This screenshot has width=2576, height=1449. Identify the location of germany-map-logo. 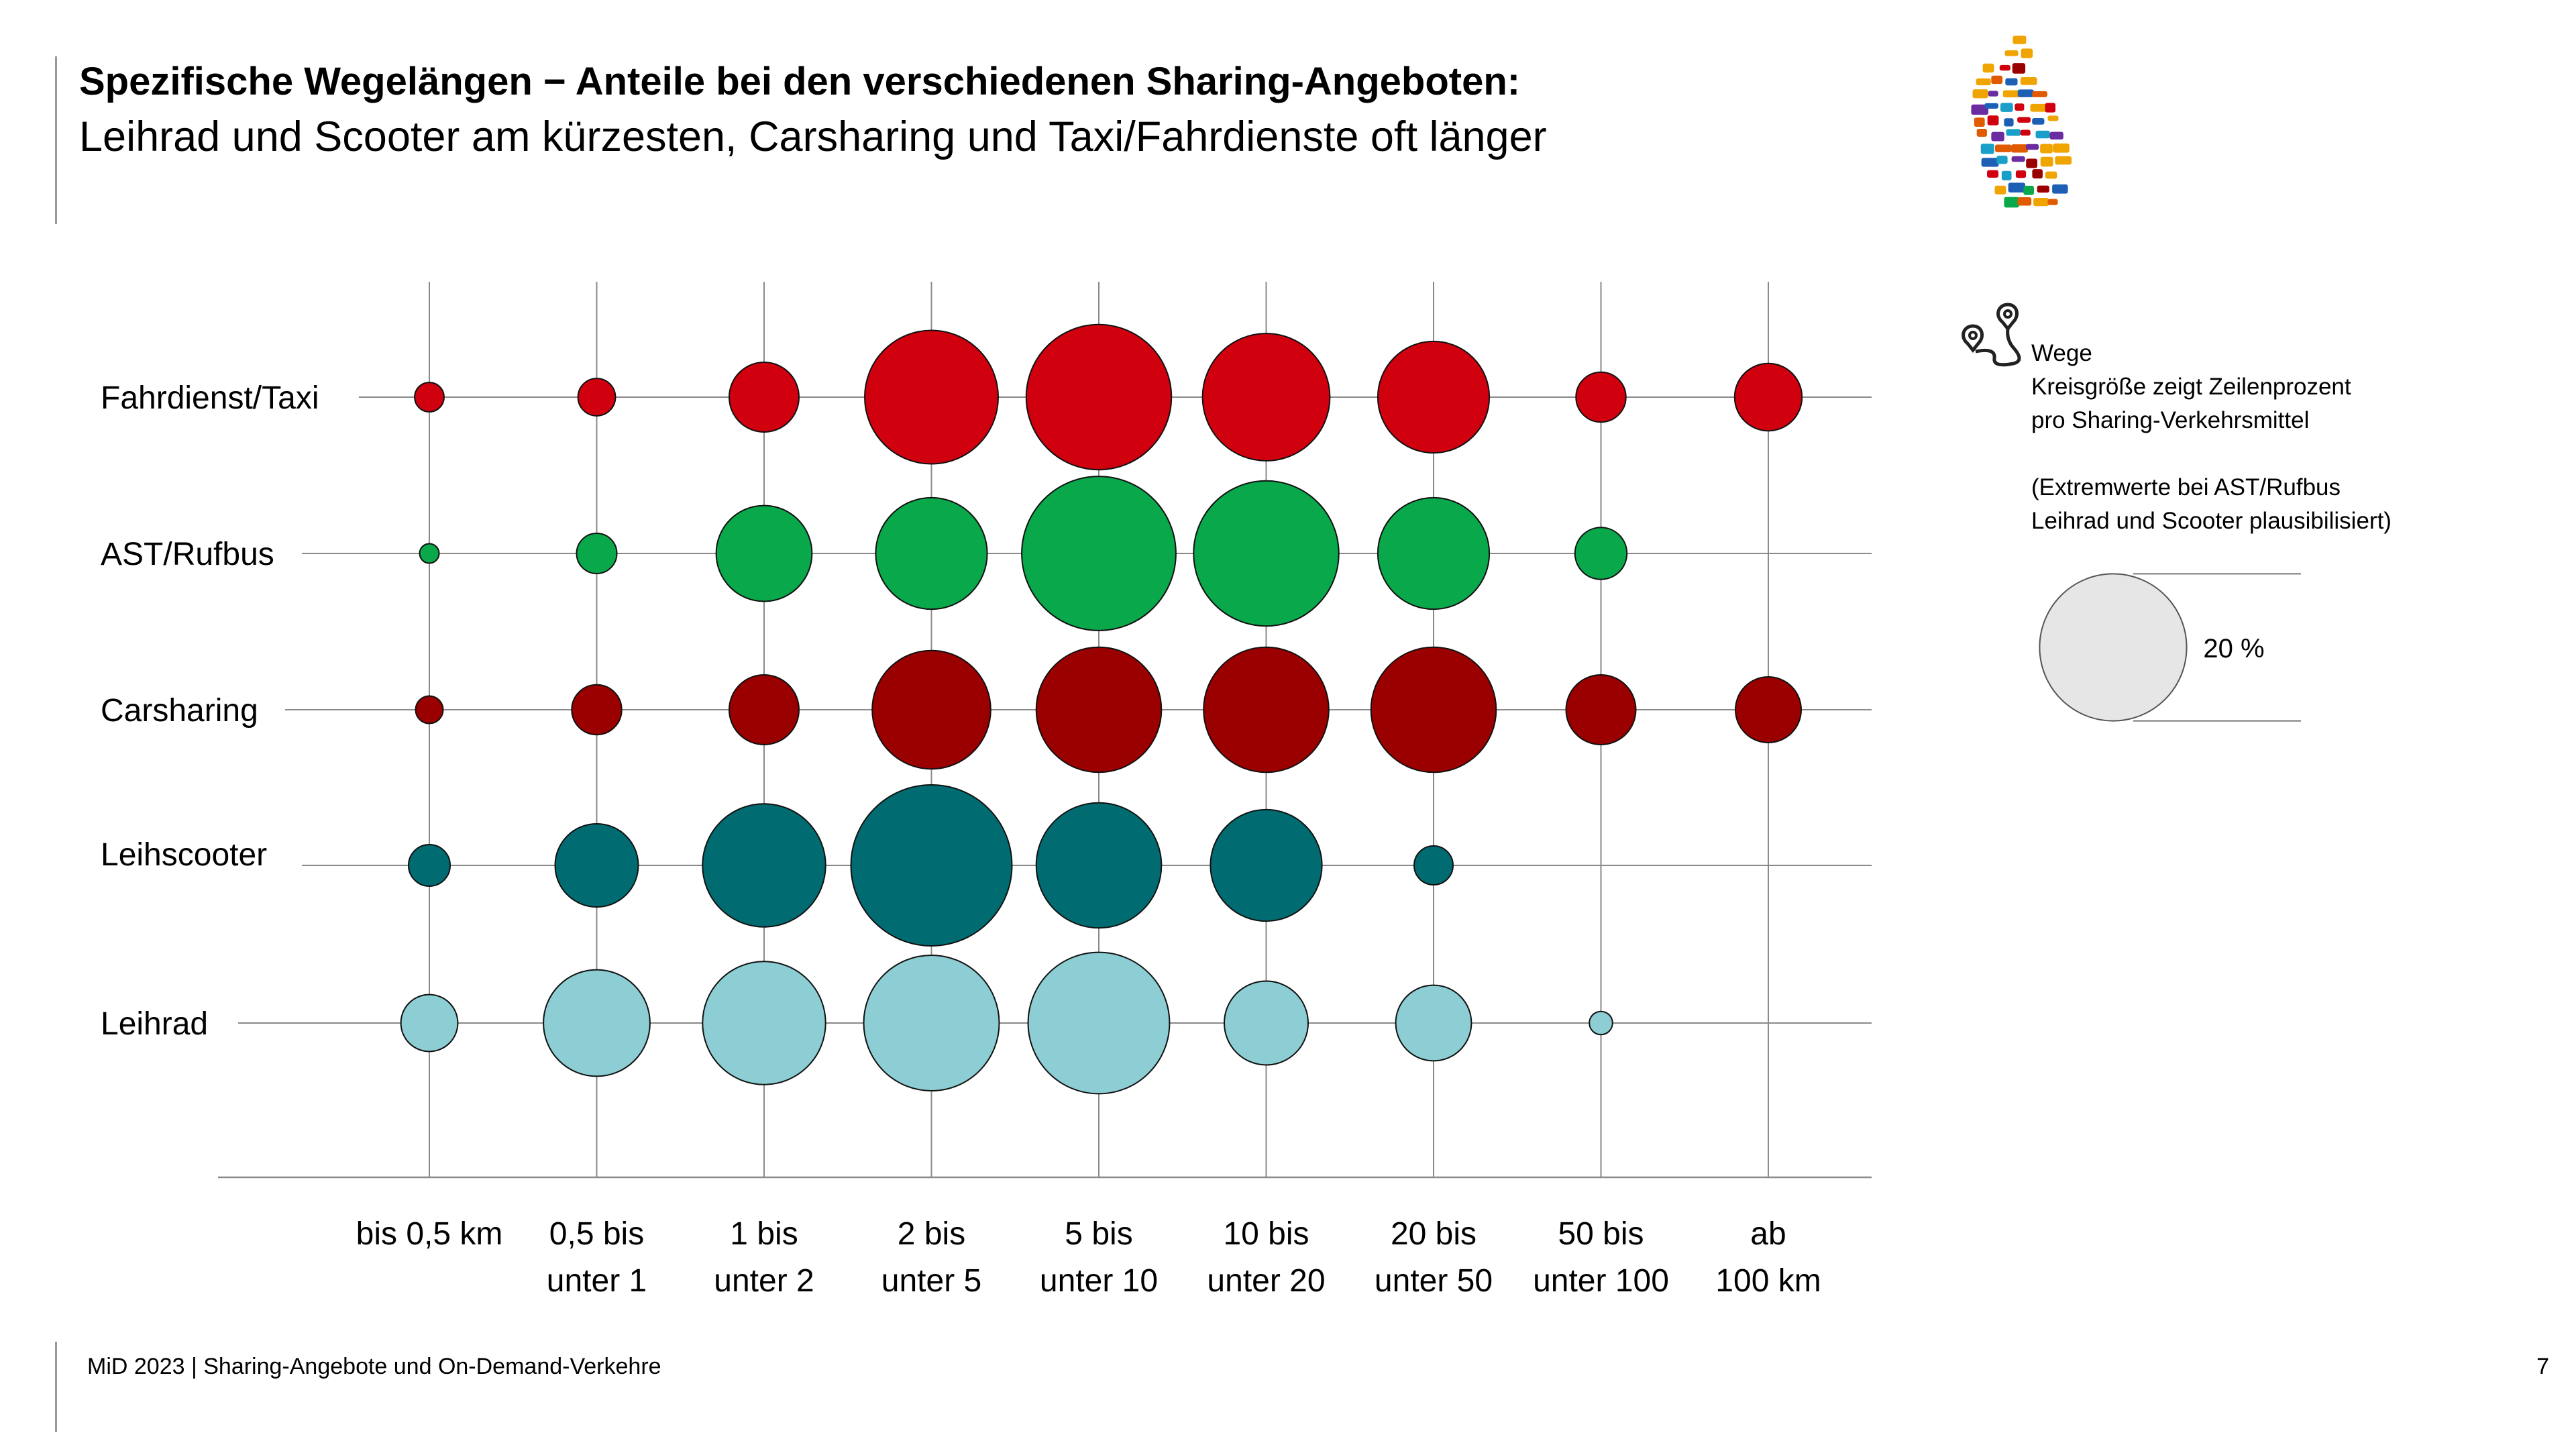
(2021, 122).